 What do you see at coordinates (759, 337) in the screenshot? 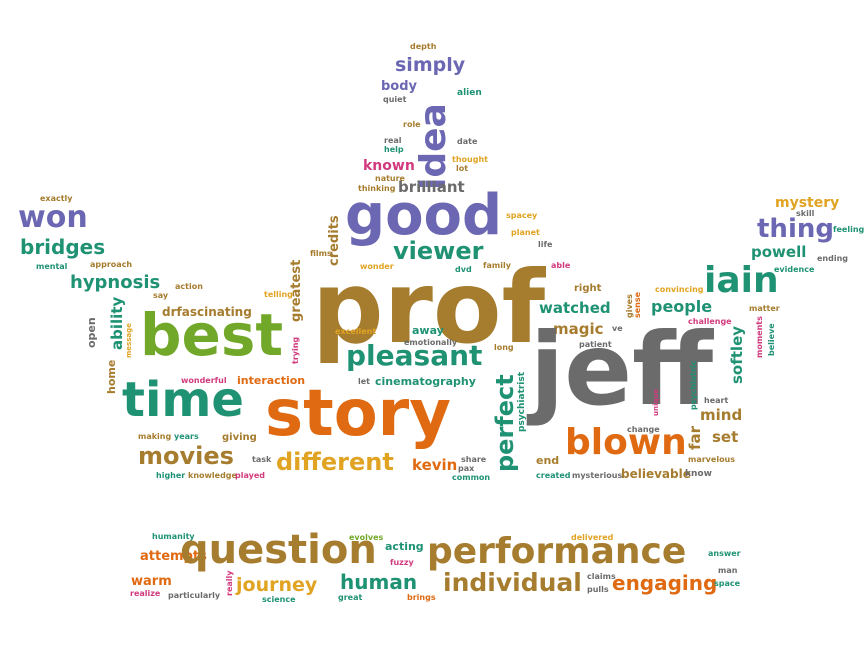
I see `word-moments: moments` at bounding box center [759, 337].